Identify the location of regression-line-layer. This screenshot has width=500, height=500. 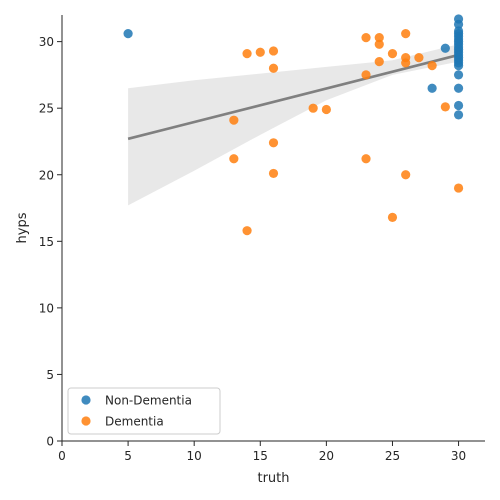
(293, 97).